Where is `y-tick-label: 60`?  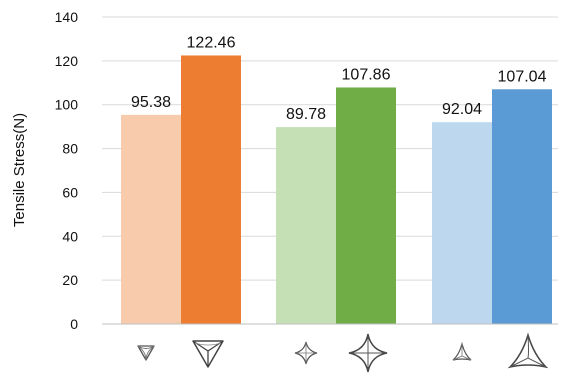
y-tick-label: 60 is located at coordinates (70, 192).